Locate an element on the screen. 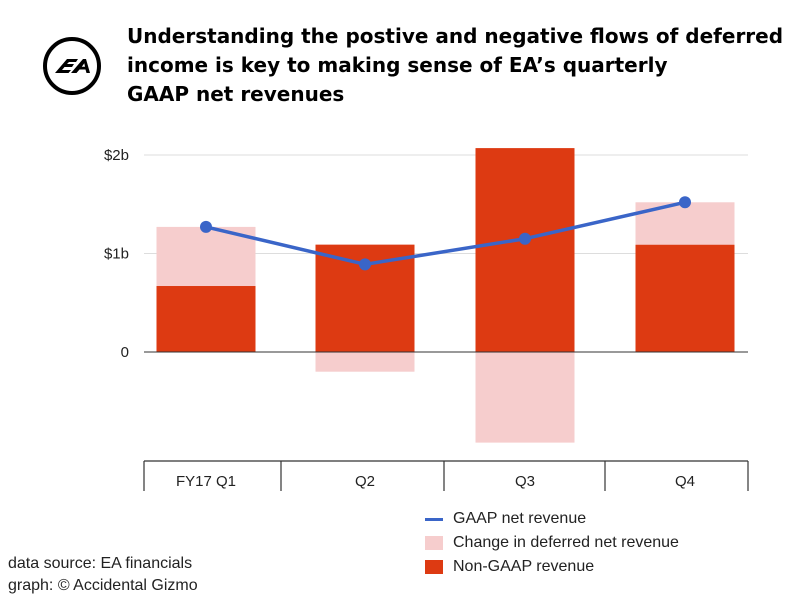 Image resolution: width=800 pixels, height=600 pixels. gaap-line is located at coordinates (445, 233).